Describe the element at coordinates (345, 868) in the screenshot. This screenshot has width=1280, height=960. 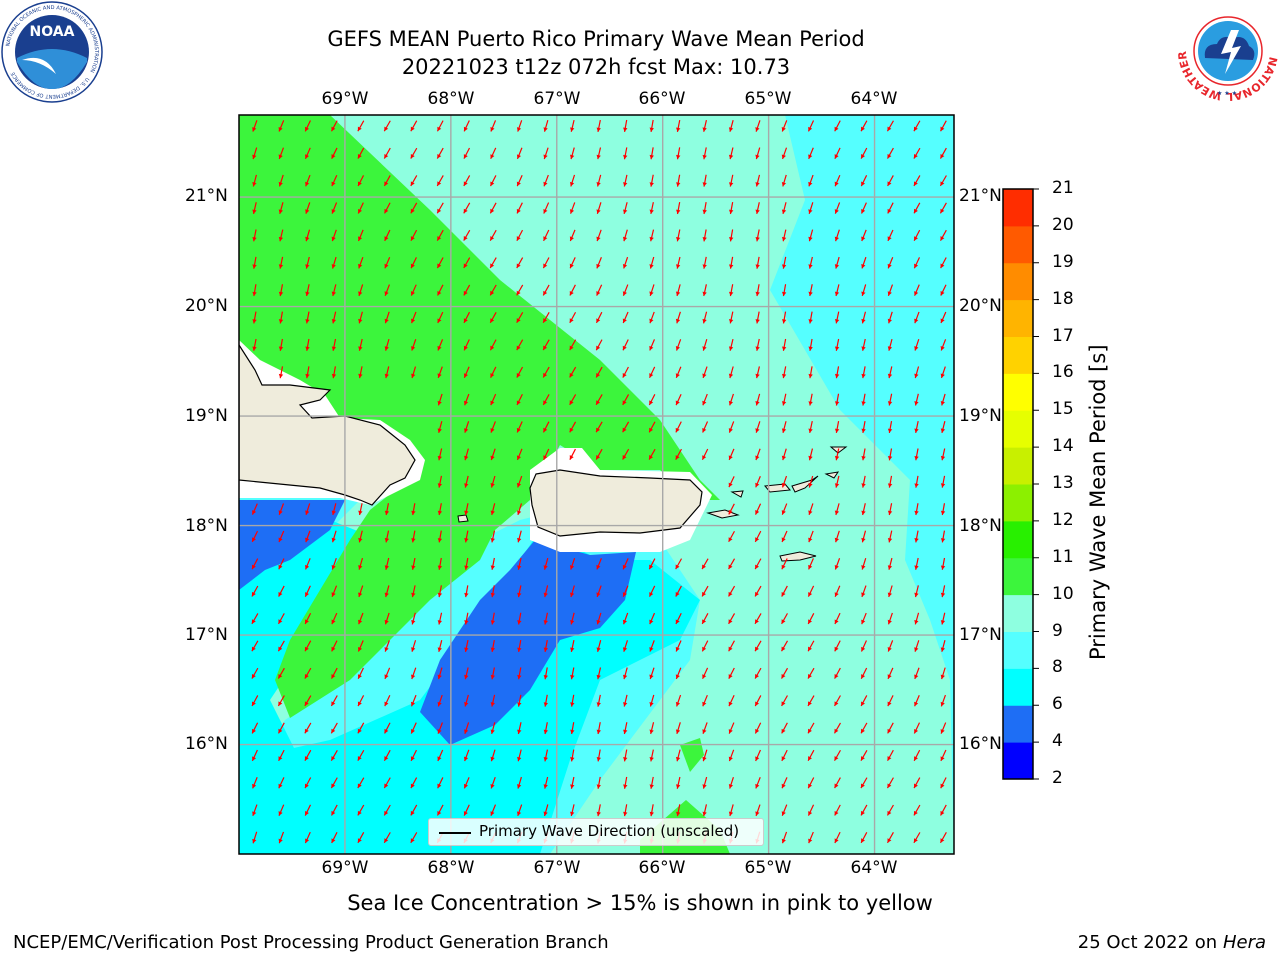
I see `lon-label-bottom-69w: 69°W` at that location.